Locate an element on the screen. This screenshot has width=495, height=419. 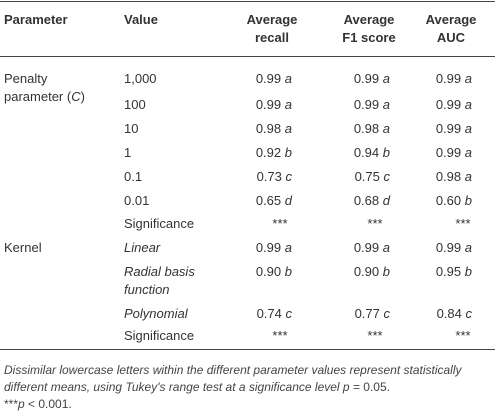
footnote-line-2-value: = 0.05. is located at coordinates (369, 387).